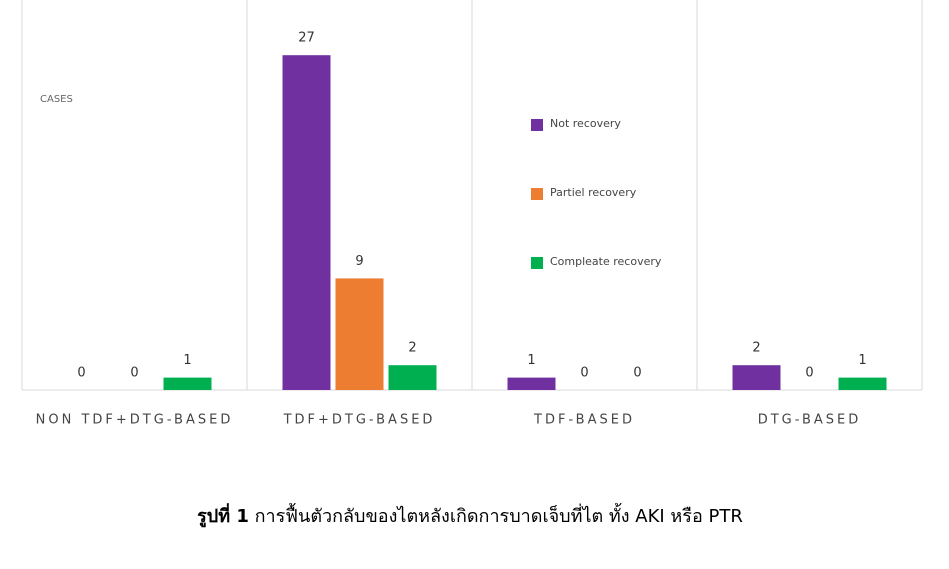 The image size is (949, 569). Describe the element at coordinates (306, 38) in the screenshot. I see `value-label: 27` at that location.